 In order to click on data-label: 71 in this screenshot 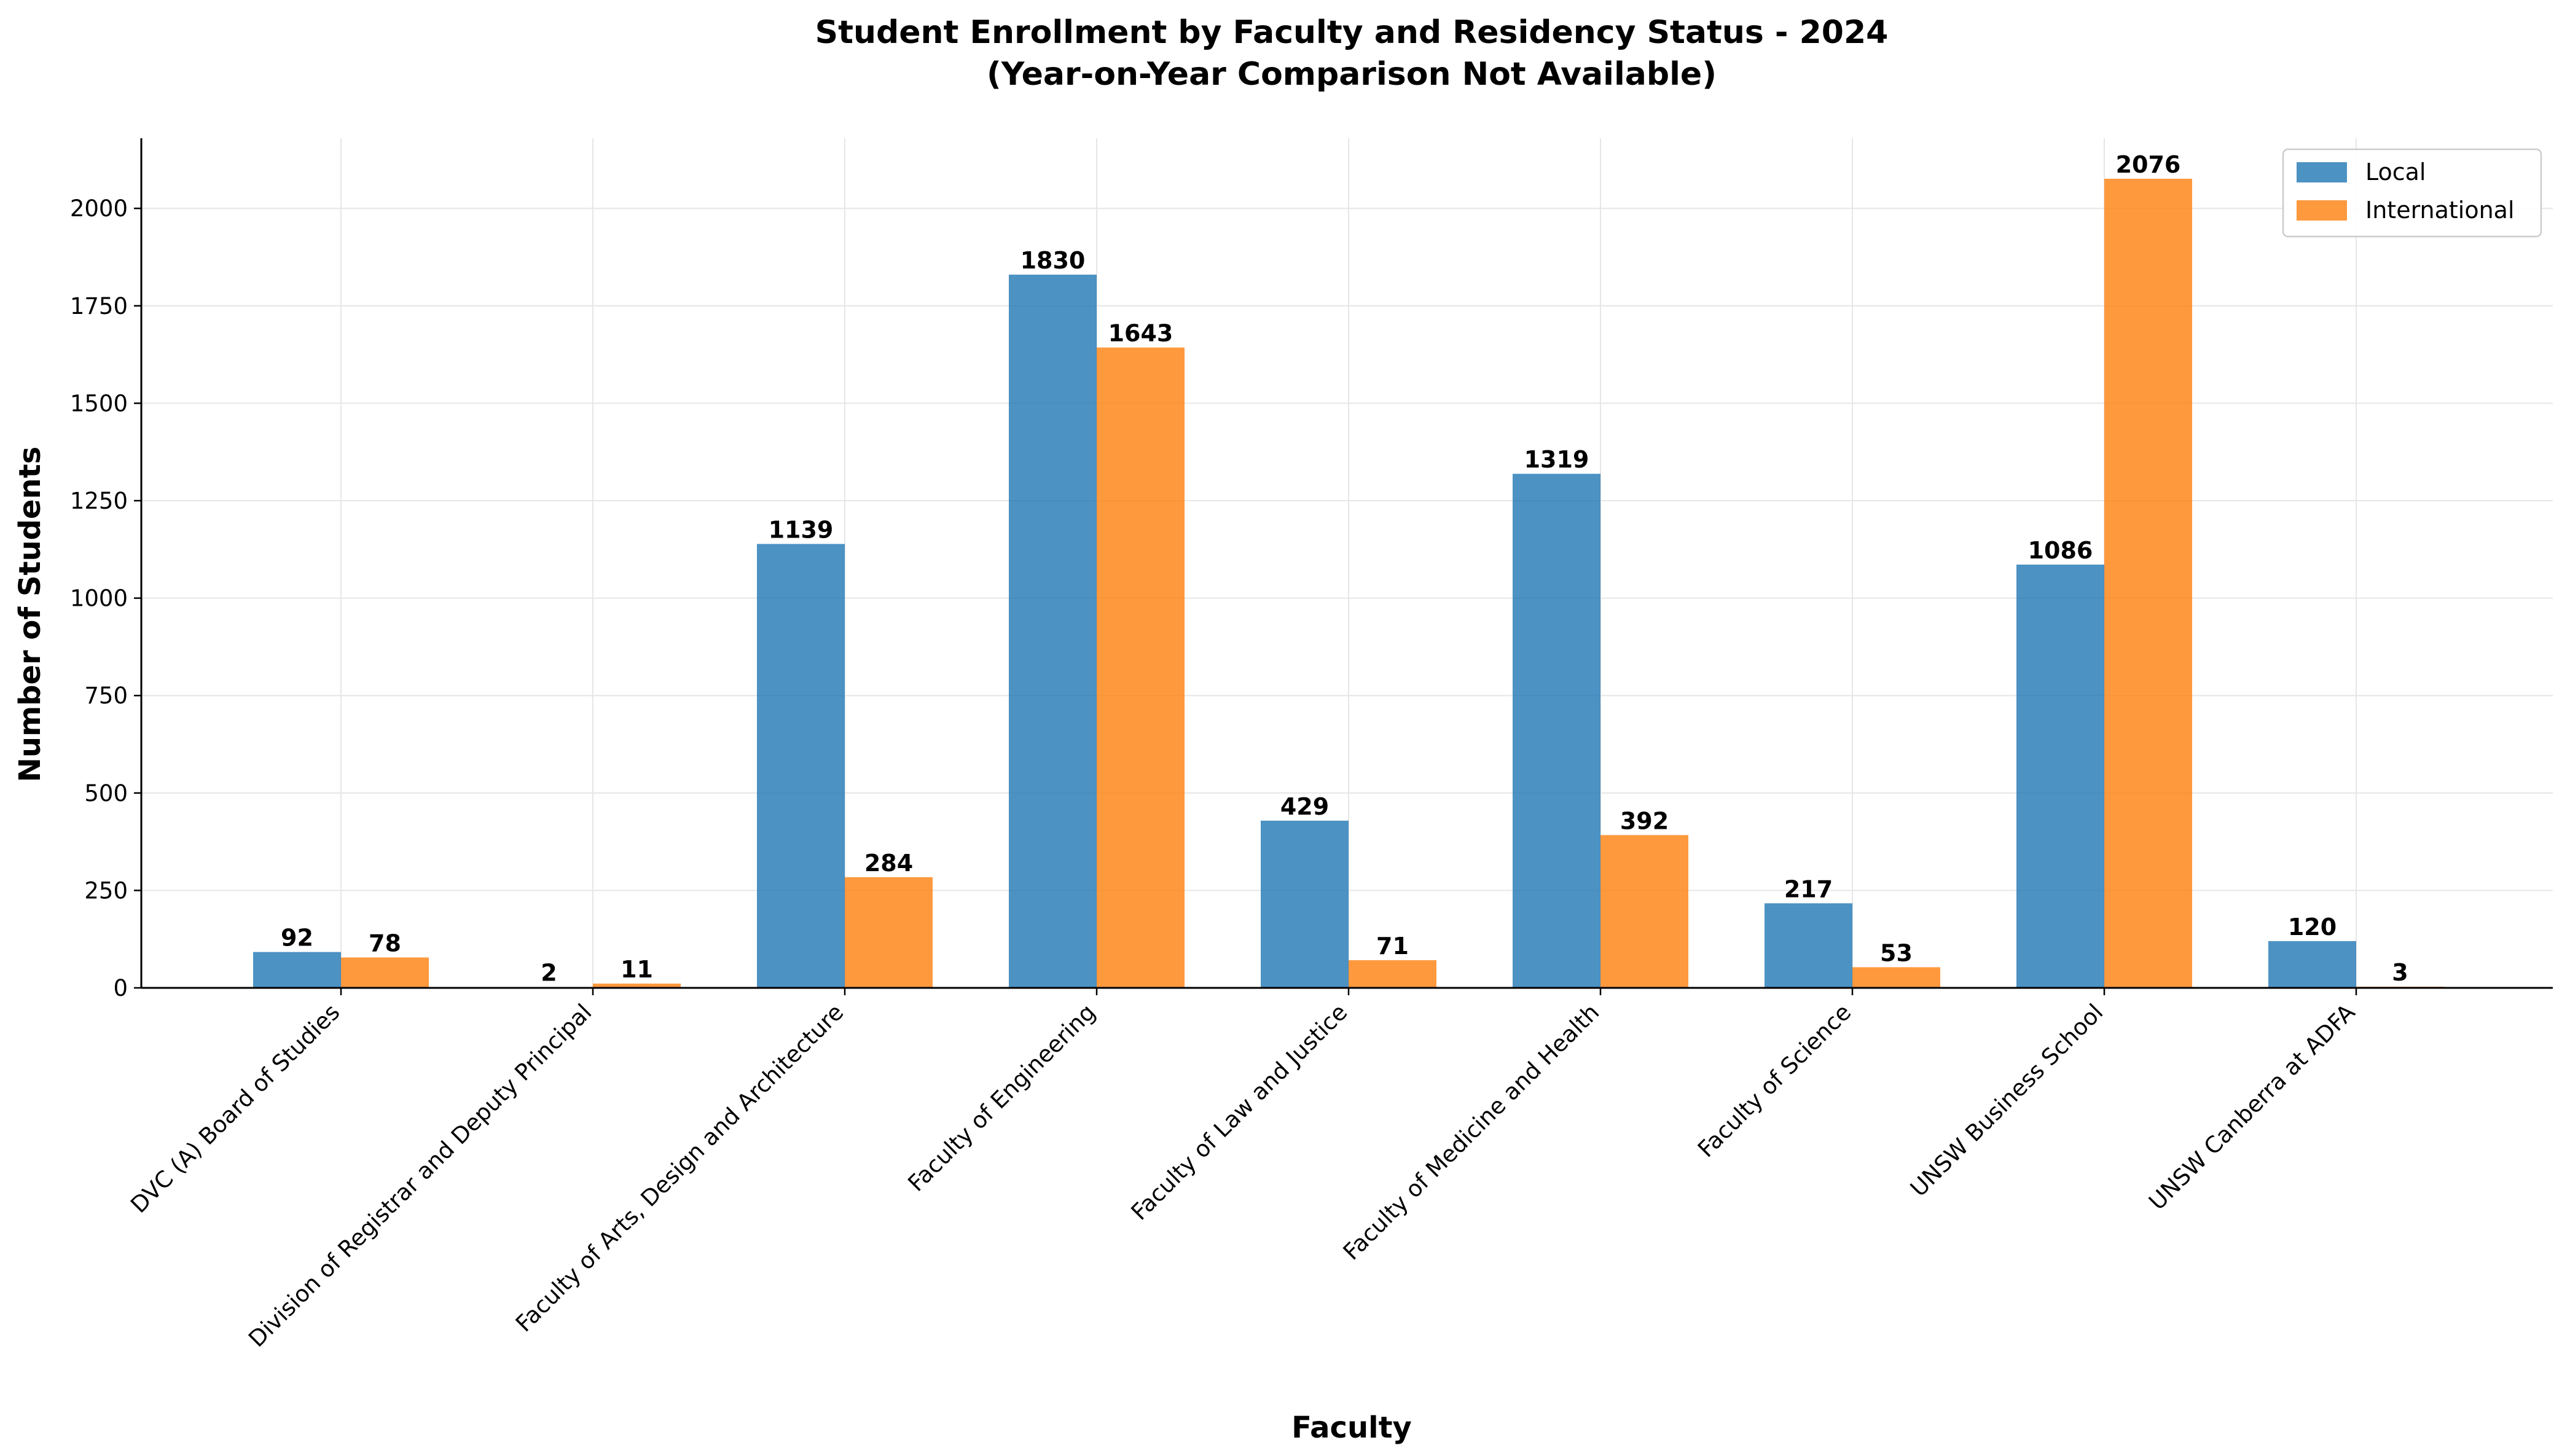, I will do `click(1392, 946)`.